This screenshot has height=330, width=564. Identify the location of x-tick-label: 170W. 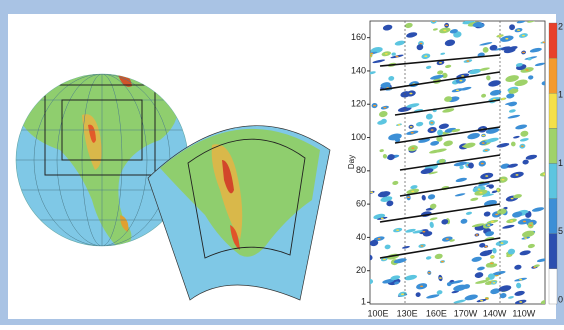
(466, 313).